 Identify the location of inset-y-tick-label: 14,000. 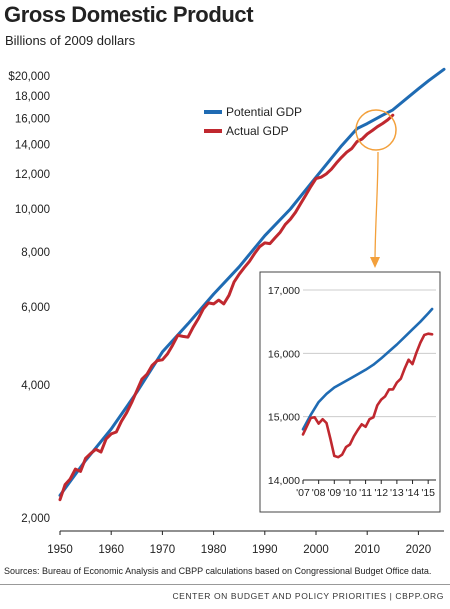
(284, 481).